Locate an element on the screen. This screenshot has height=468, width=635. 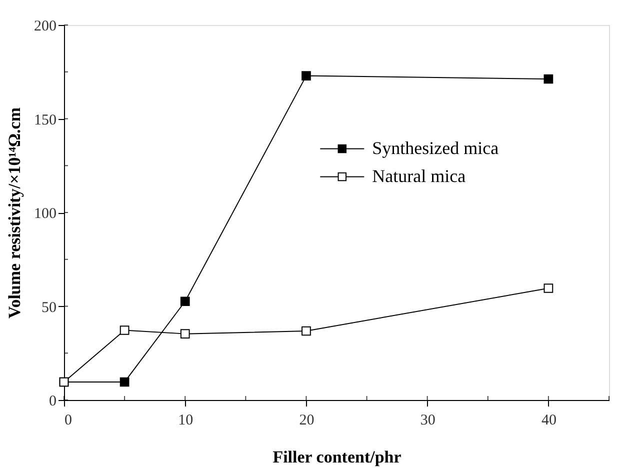
y-tick-label: 50 is located at coordinates (49, 308).